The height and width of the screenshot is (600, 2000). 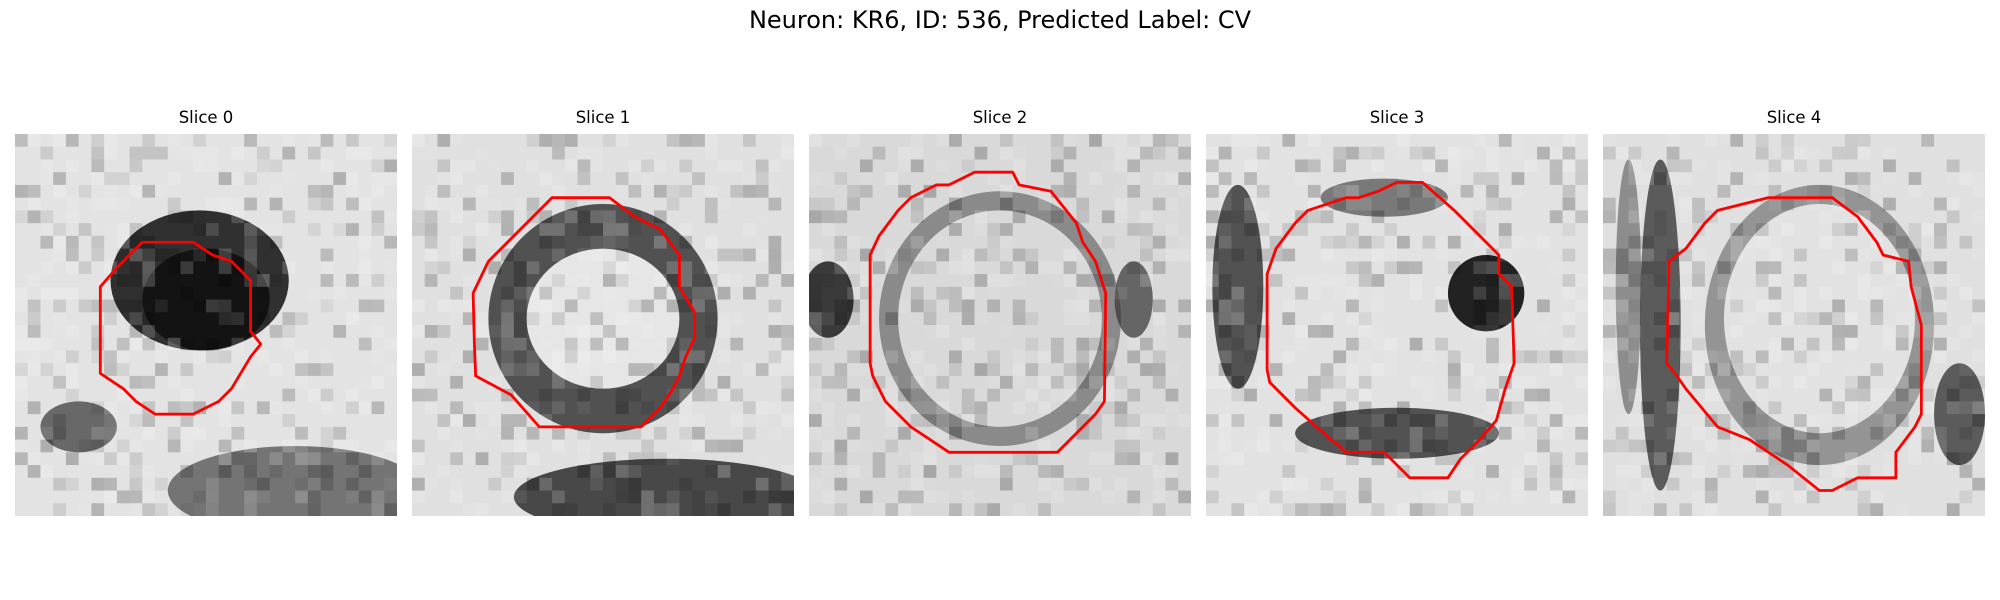 I want to click on slice-title: Slice 3, so click(x=1397, y=117).